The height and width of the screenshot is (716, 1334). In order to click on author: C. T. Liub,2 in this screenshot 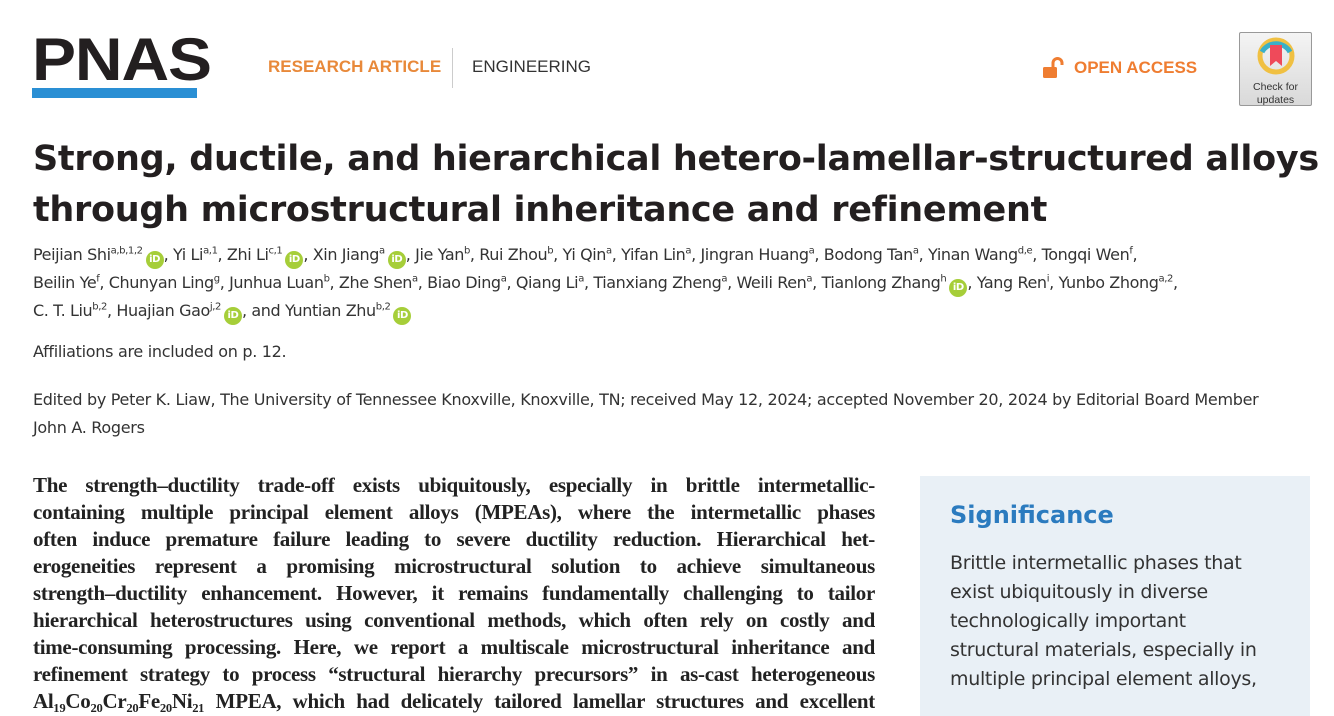, I will do `click(70, 310)`.